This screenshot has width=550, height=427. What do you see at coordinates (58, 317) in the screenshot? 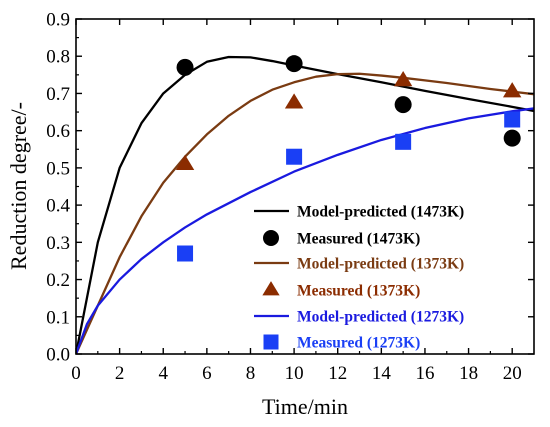
I see `y-tick-label: 0.1` at bounding box center [58, 317].